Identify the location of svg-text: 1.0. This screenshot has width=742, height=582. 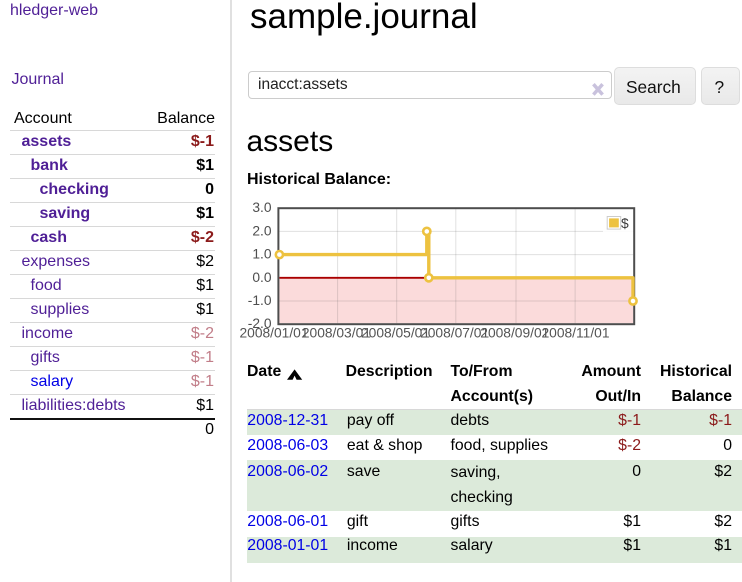
(262, 254).